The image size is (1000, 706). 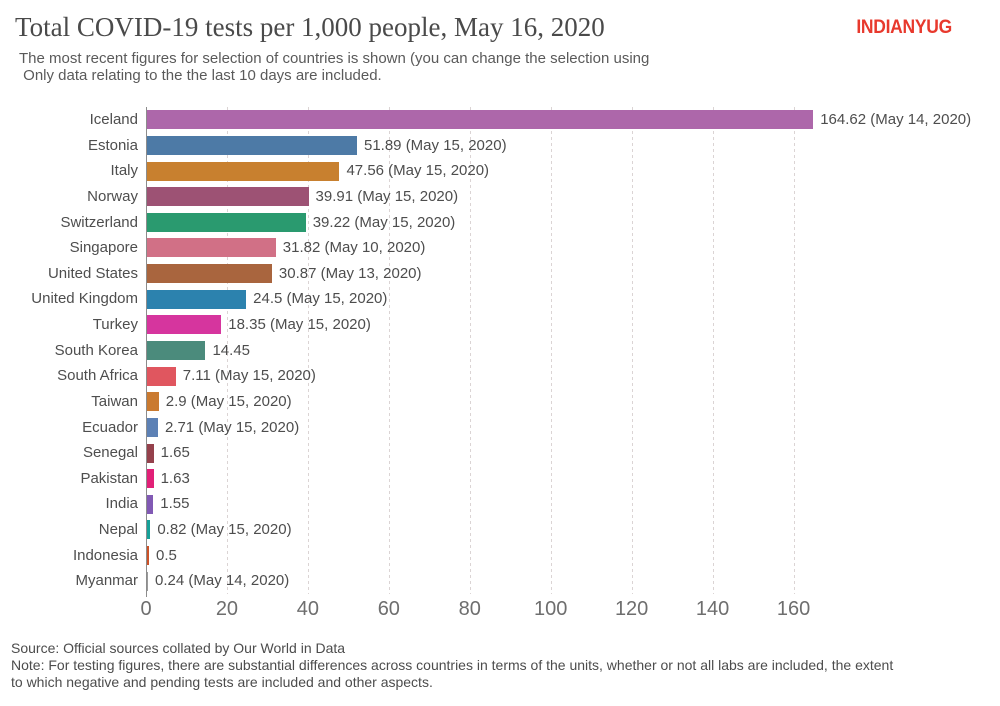 I want to click on value-label-senegal: 1.65, so click(x=175, y=453).